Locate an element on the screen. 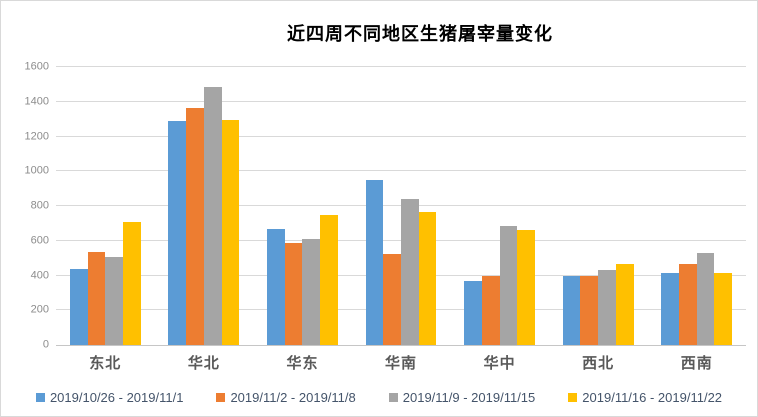 This screenshot has height=417, width=758. legend-item: 2019/11/2 - 2019/11/8 is located at coordinates (286, 397).